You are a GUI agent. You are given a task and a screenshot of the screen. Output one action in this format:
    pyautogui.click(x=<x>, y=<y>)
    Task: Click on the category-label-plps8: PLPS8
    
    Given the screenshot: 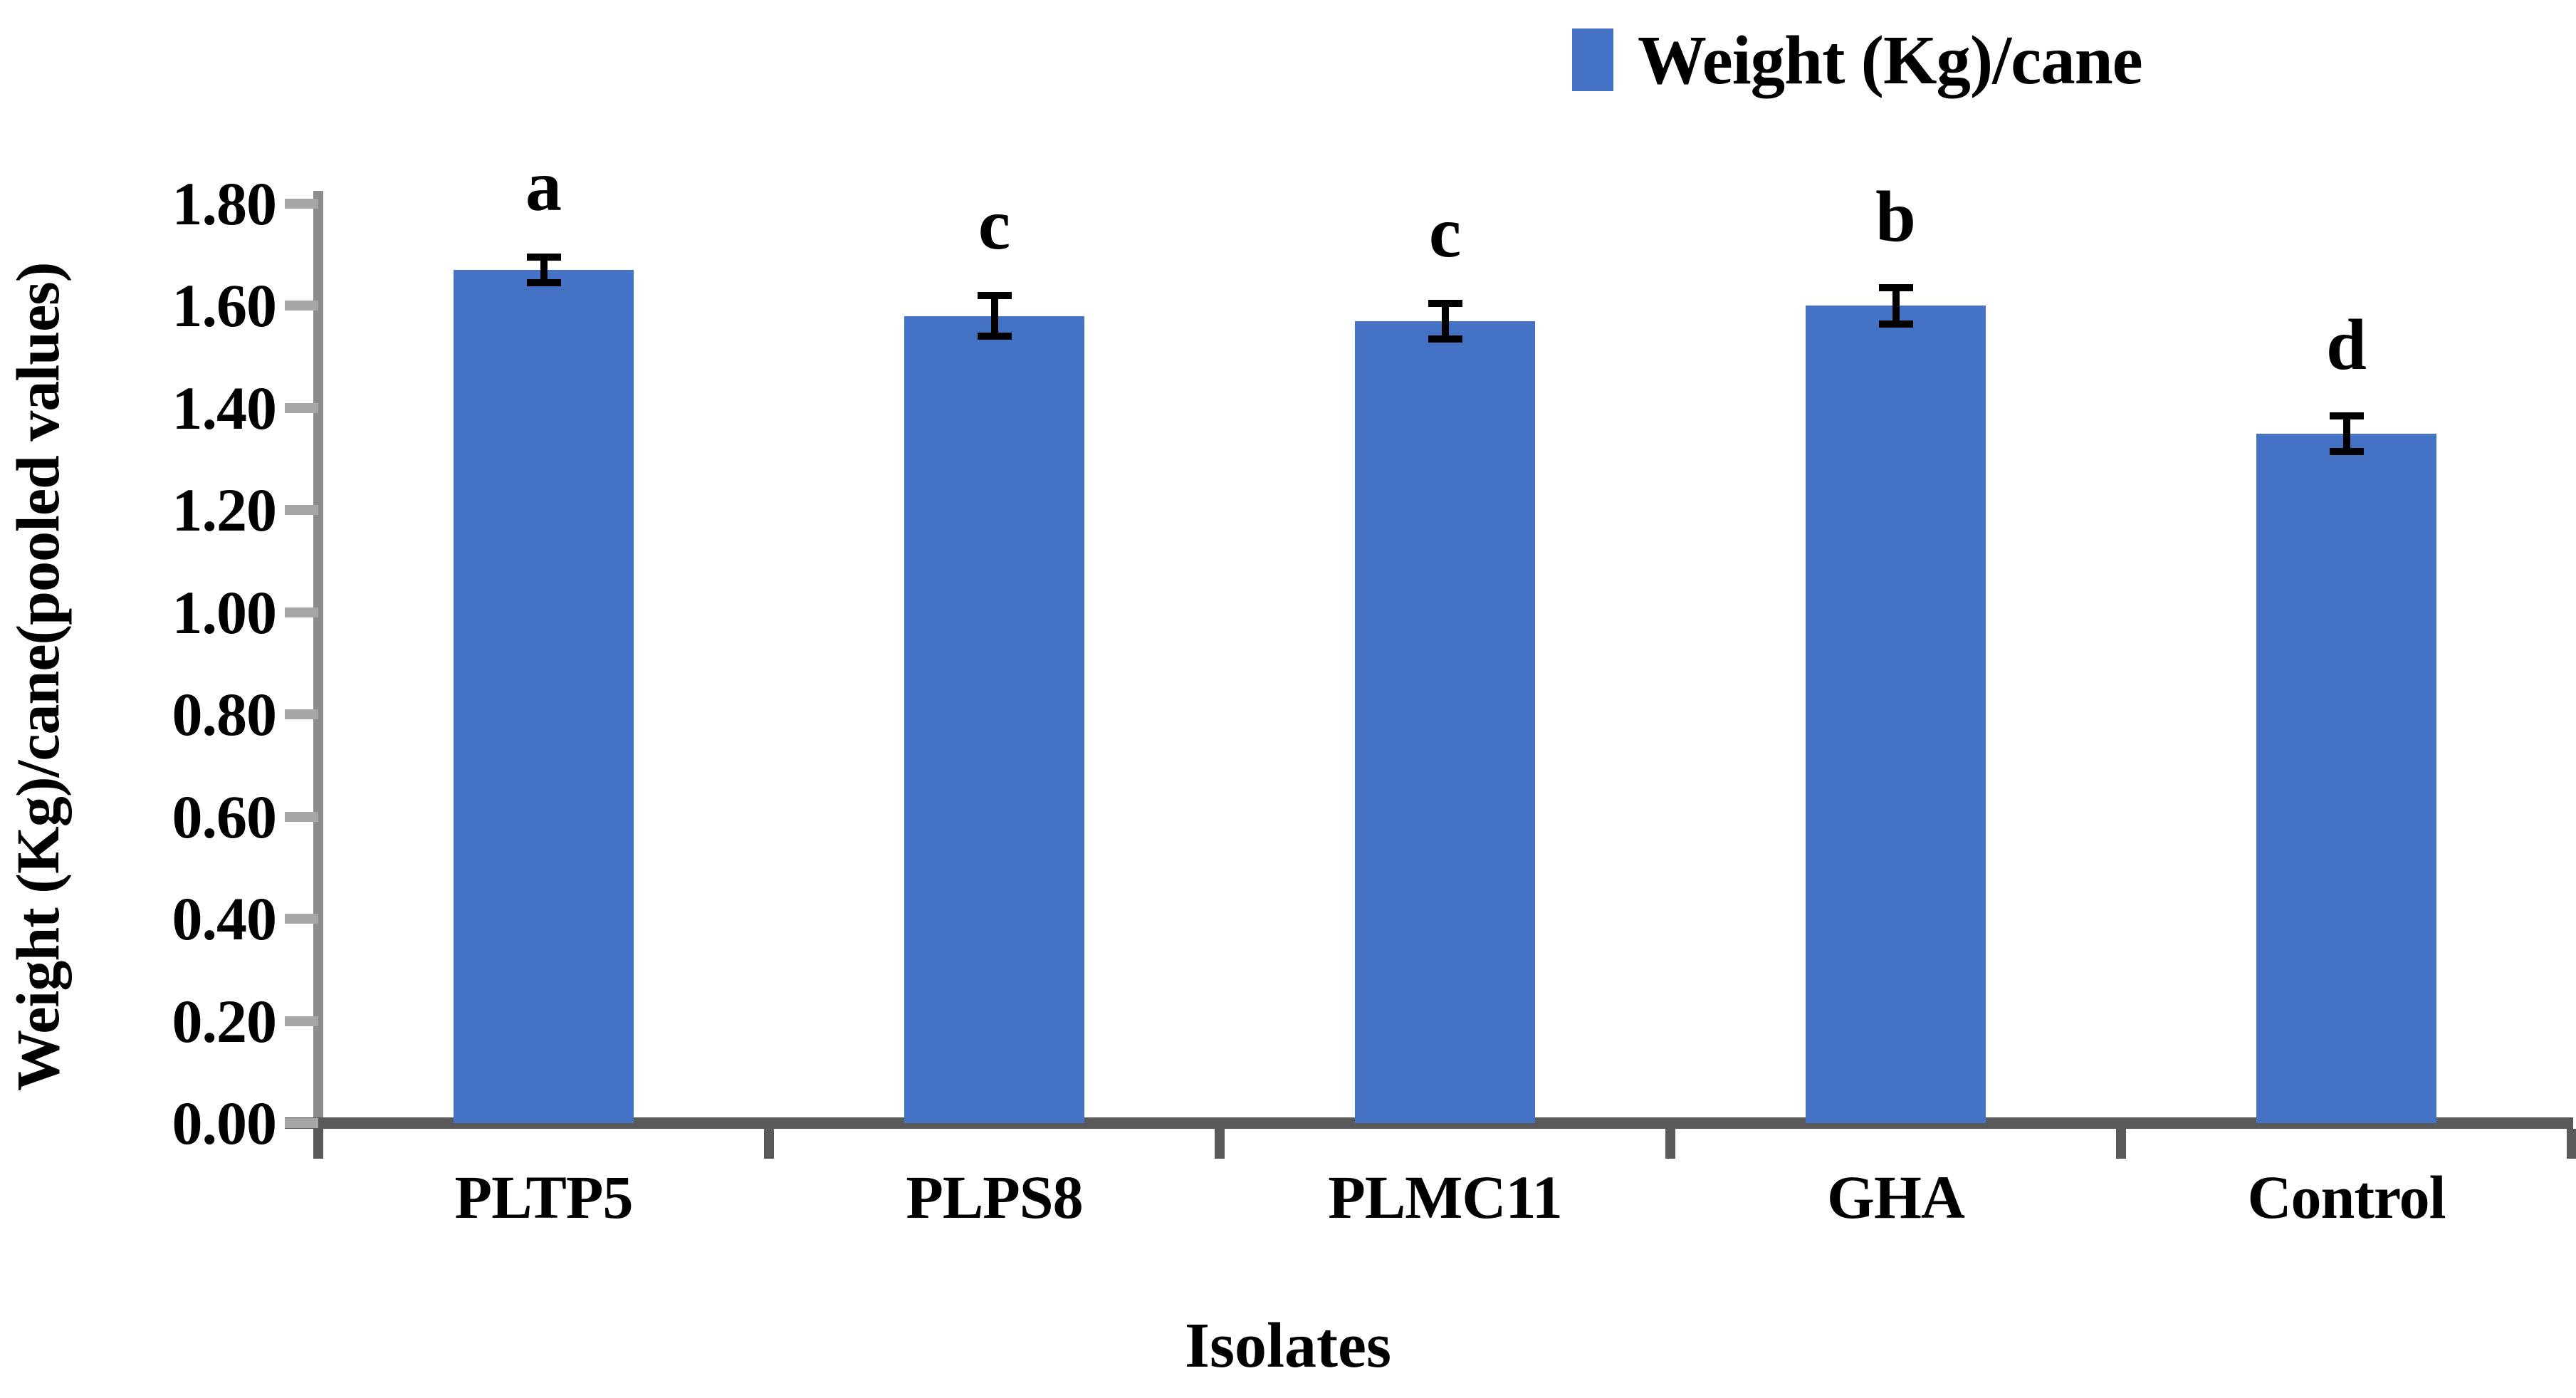 What is the action you would take?
    pyautogui.click(x=994, y=1197)
    